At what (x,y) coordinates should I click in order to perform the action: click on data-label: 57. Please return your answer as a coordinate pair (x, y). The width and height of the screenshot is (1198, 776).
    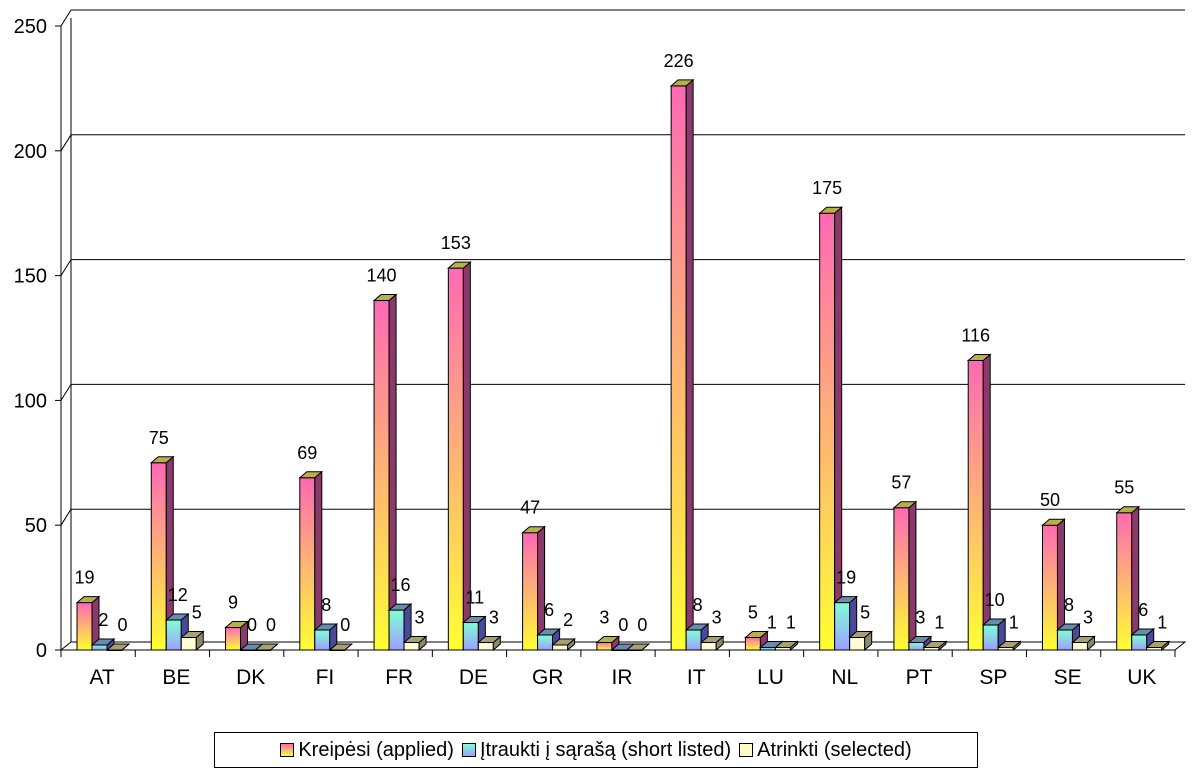
    Looking at the image, I should click on (901, 483).